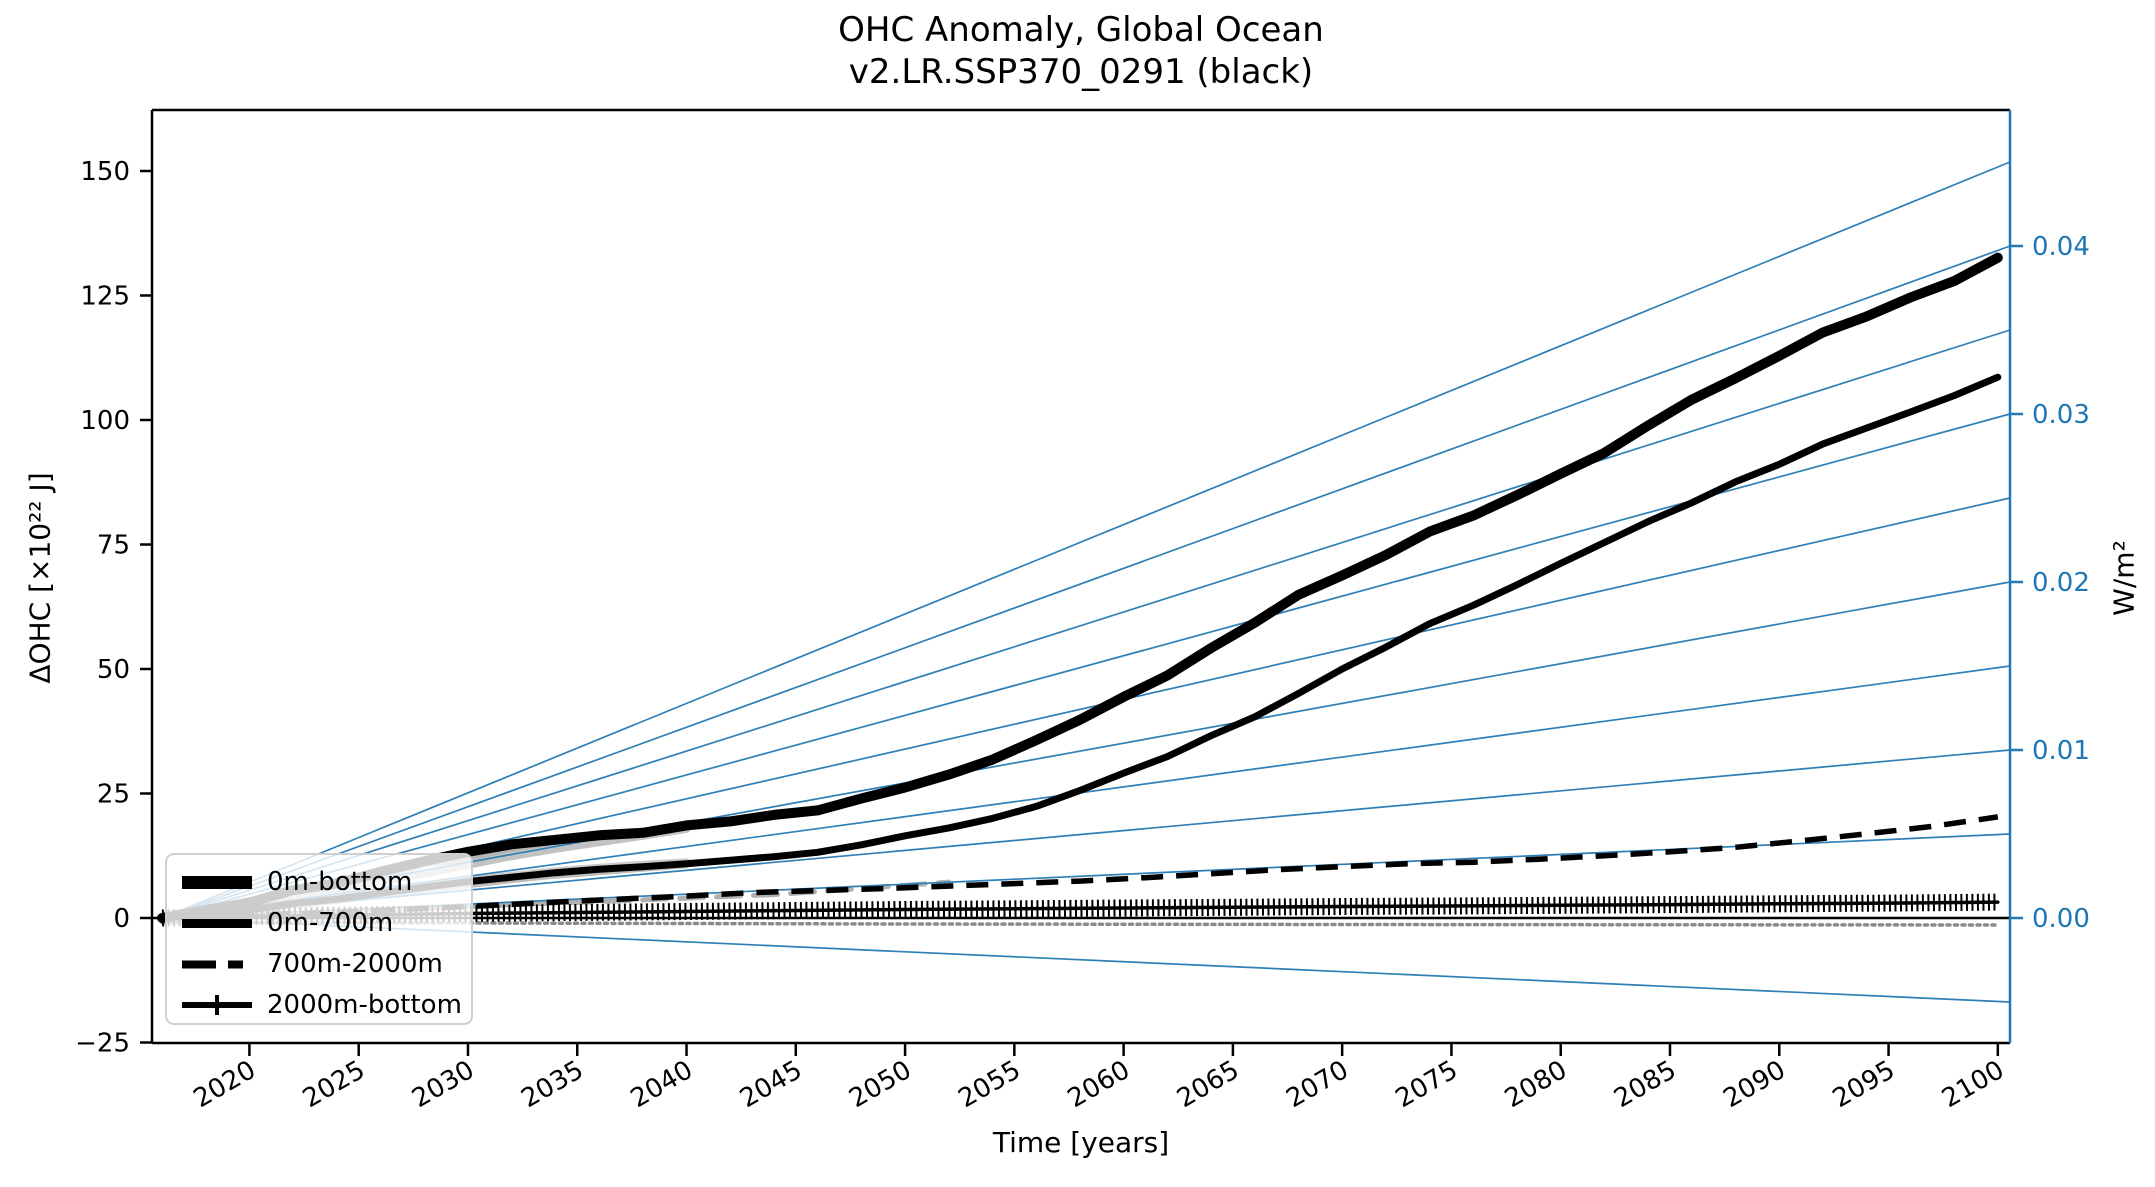  What do you see at coordinates (113, 795) in the screenshot?
I see `left-tick-label: 25` at bounding box center [113, 795].